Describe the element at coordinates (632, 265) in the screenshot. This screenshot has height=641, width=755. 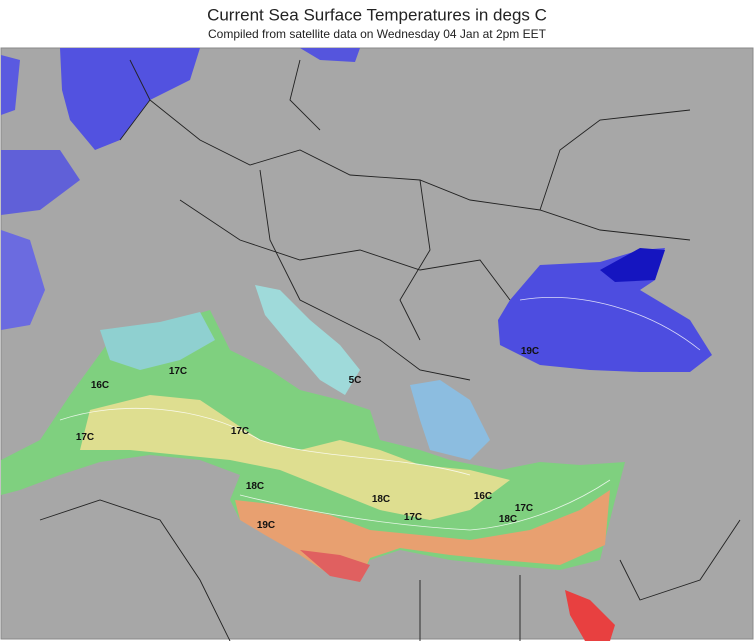
I see `azov-sea` at that location.